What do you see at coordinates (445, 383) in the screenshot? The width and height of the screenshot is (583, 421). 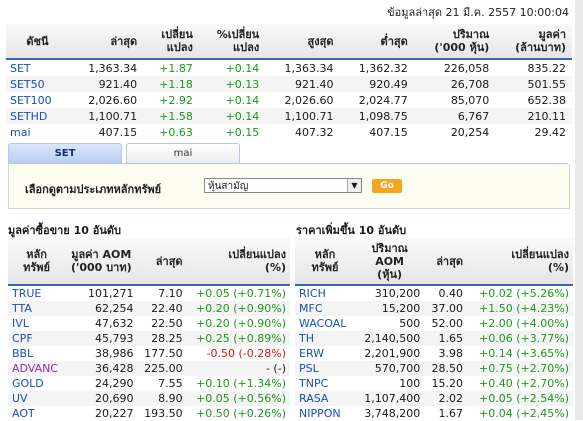 I see `stock-last-price: 15.20` at bounding box center [445, 383].